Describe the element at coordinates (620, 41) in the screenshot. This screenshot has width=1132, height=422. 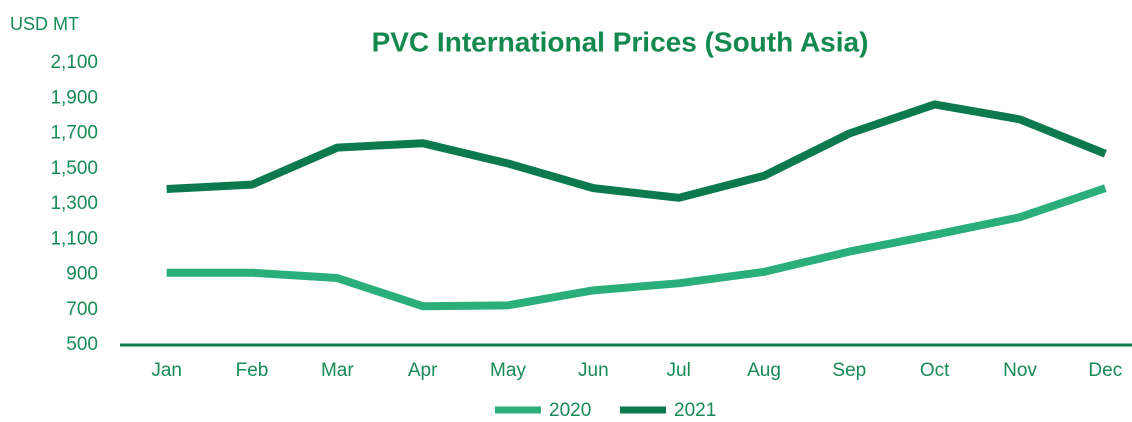
I see `chart-title: PVC International Prices (South Asia)` at that location.